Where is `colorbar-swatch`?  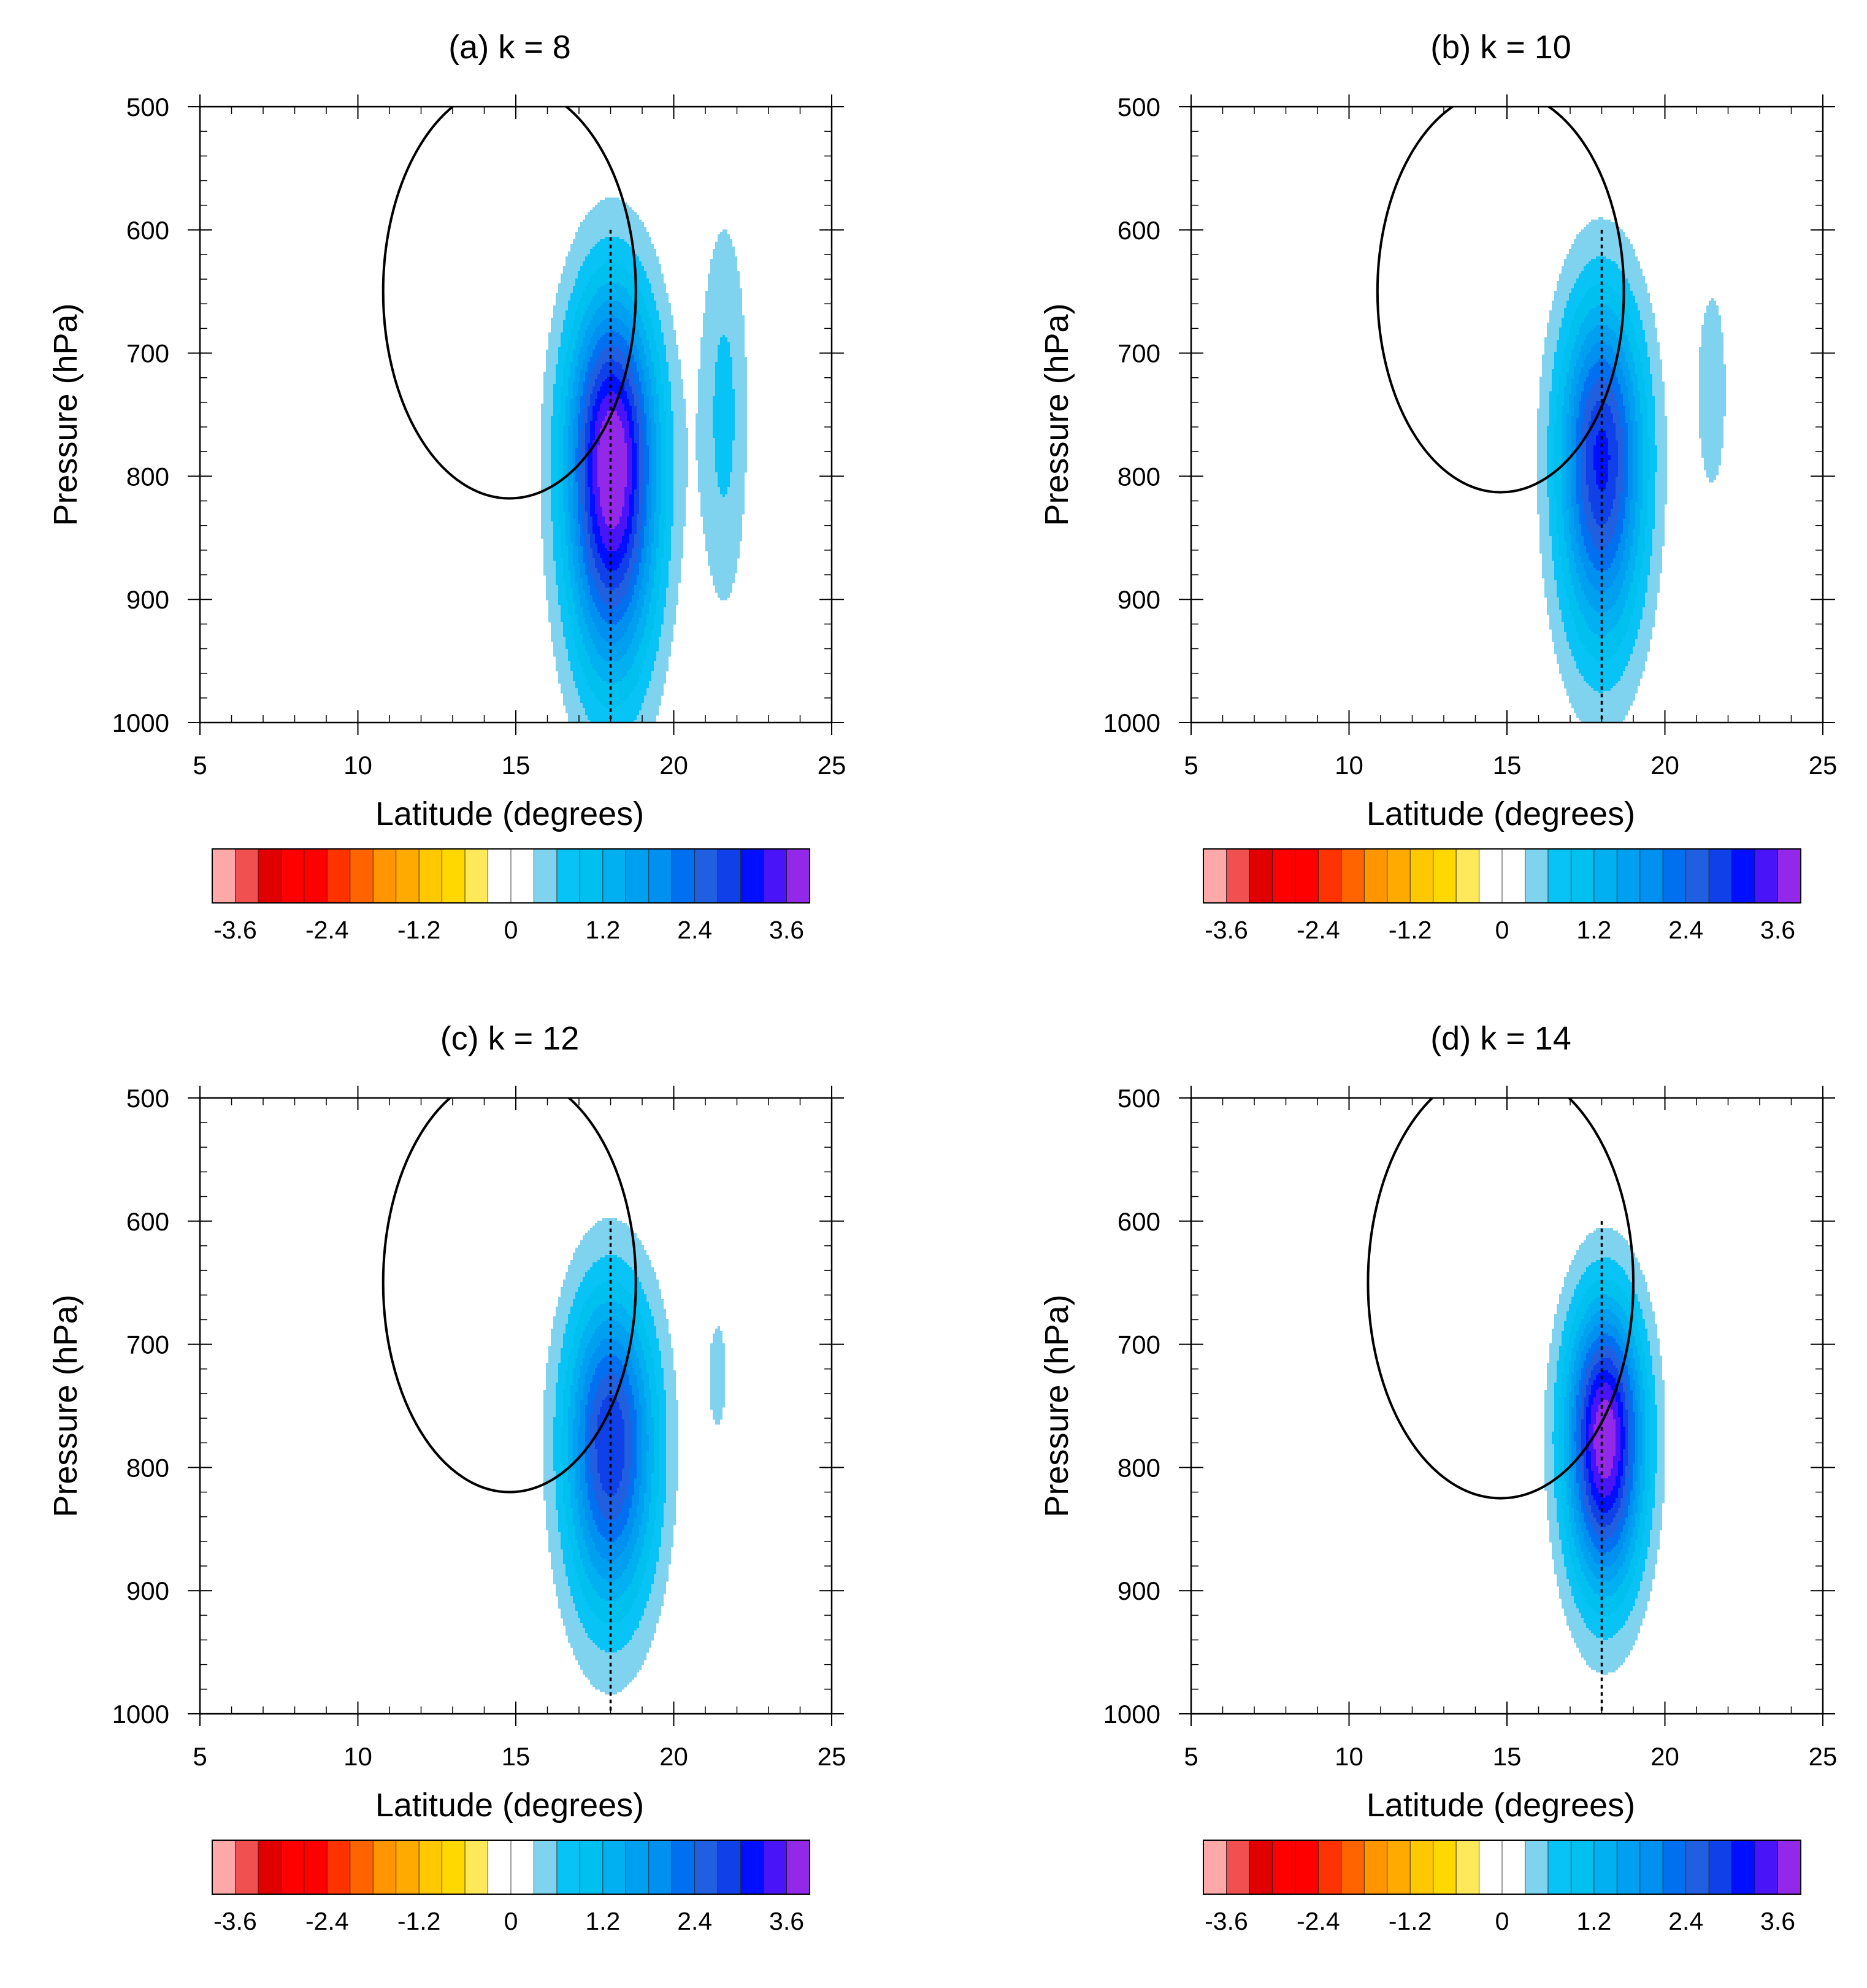
colorbar-swatch is located at coordinates (660, 876).